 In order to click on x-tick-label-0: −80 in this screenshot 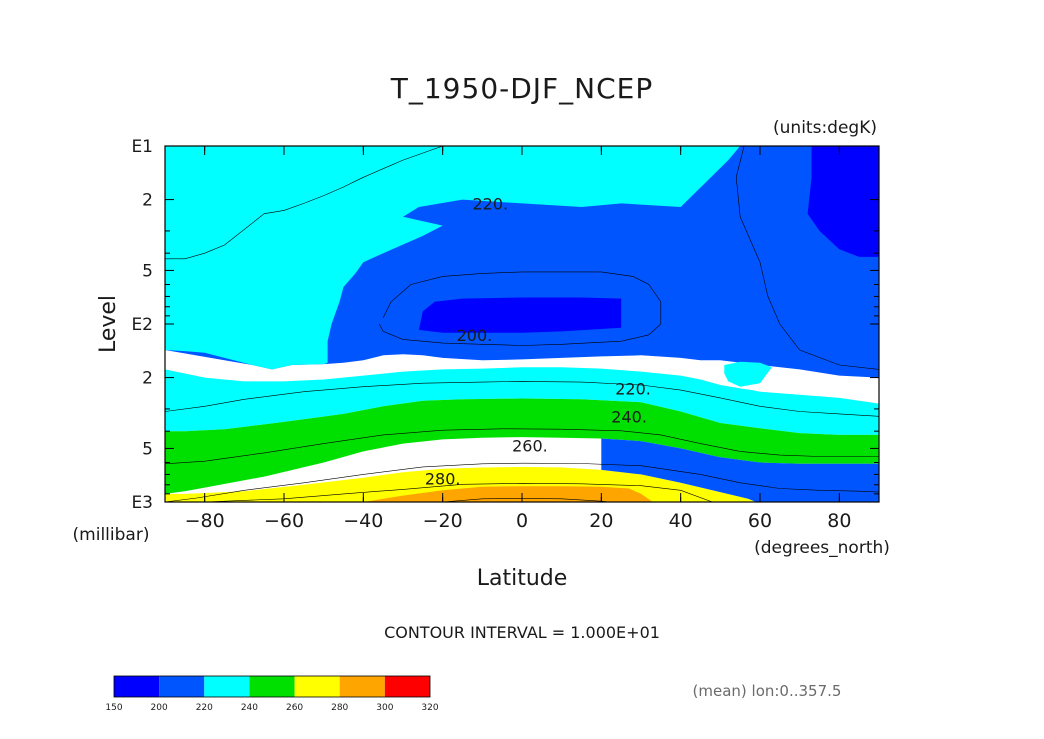, I will do `click(205, 521)`.